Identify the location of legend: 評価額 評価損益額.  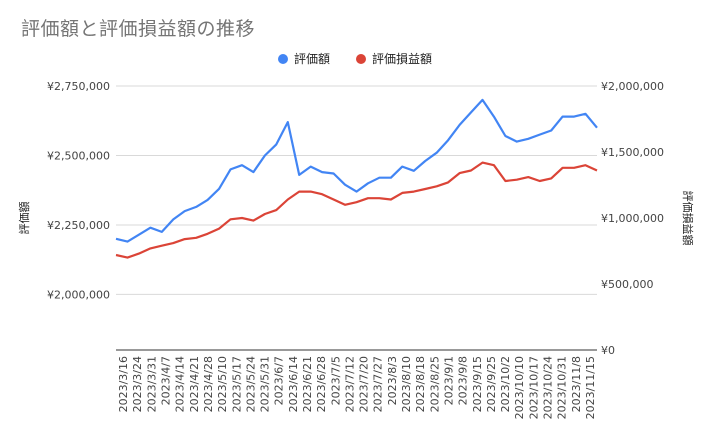
(355, 58).